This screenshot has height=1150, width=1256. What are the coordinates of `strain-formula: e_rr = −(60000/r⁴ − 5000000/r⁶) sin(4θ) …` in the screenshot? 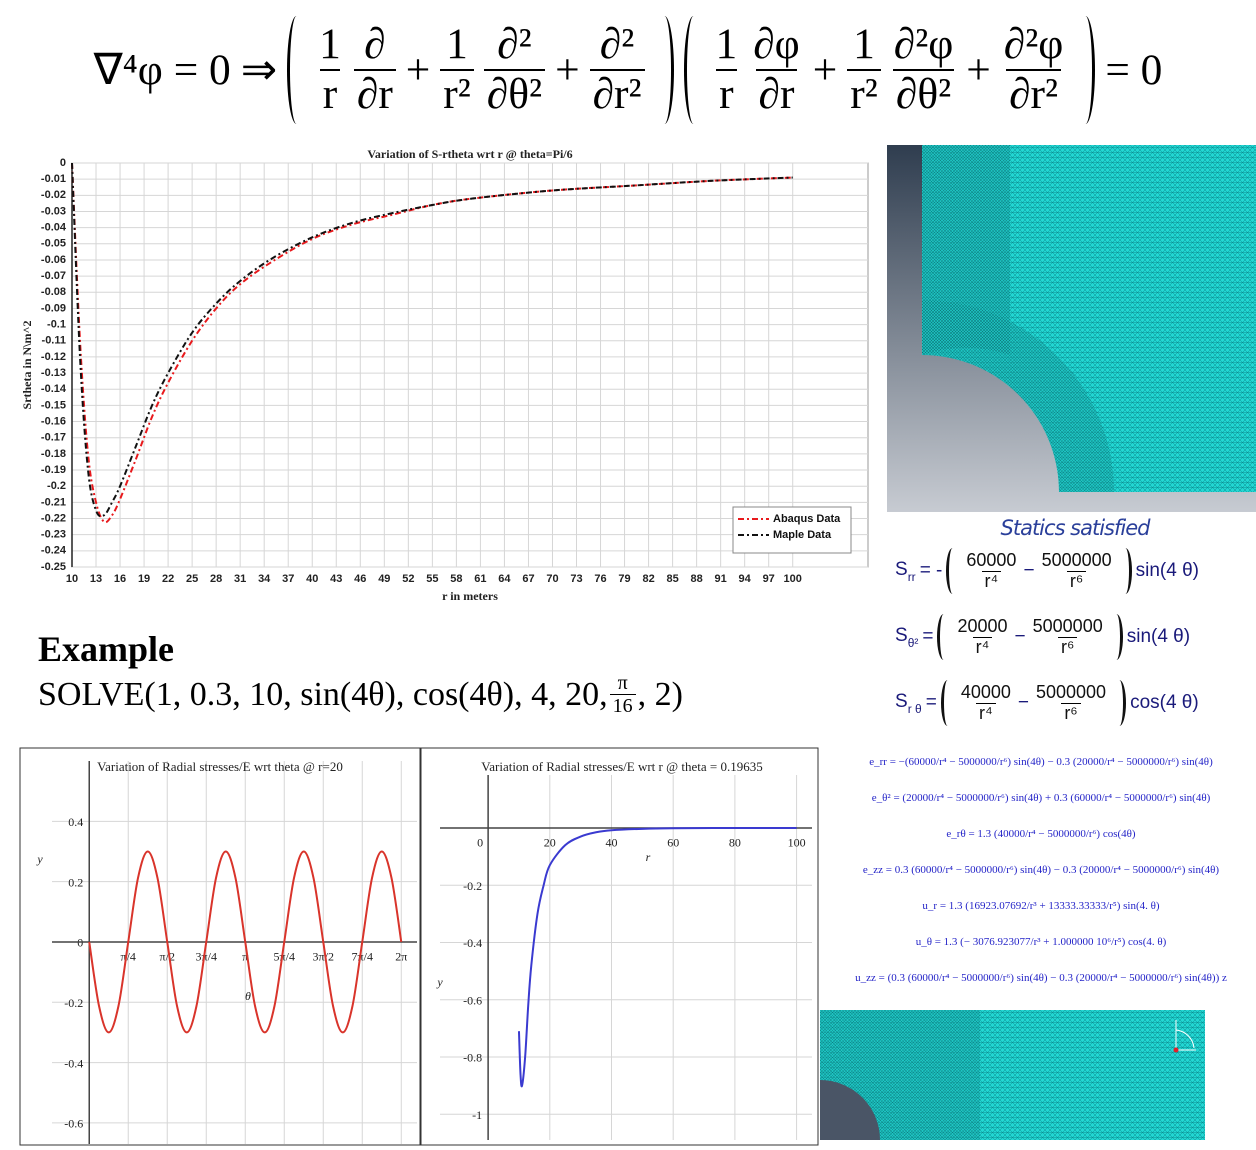 It's located at (1041, 762).